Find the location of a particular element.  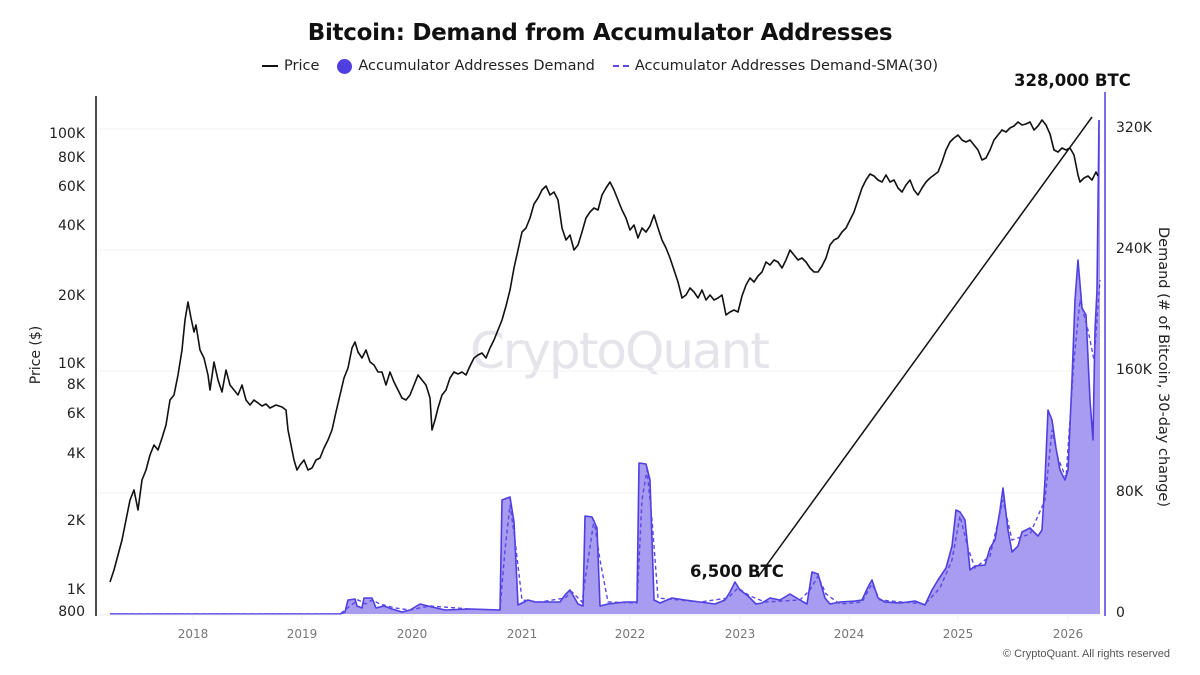

left-tick-1k: 1K is located at coordinates (75, 590).